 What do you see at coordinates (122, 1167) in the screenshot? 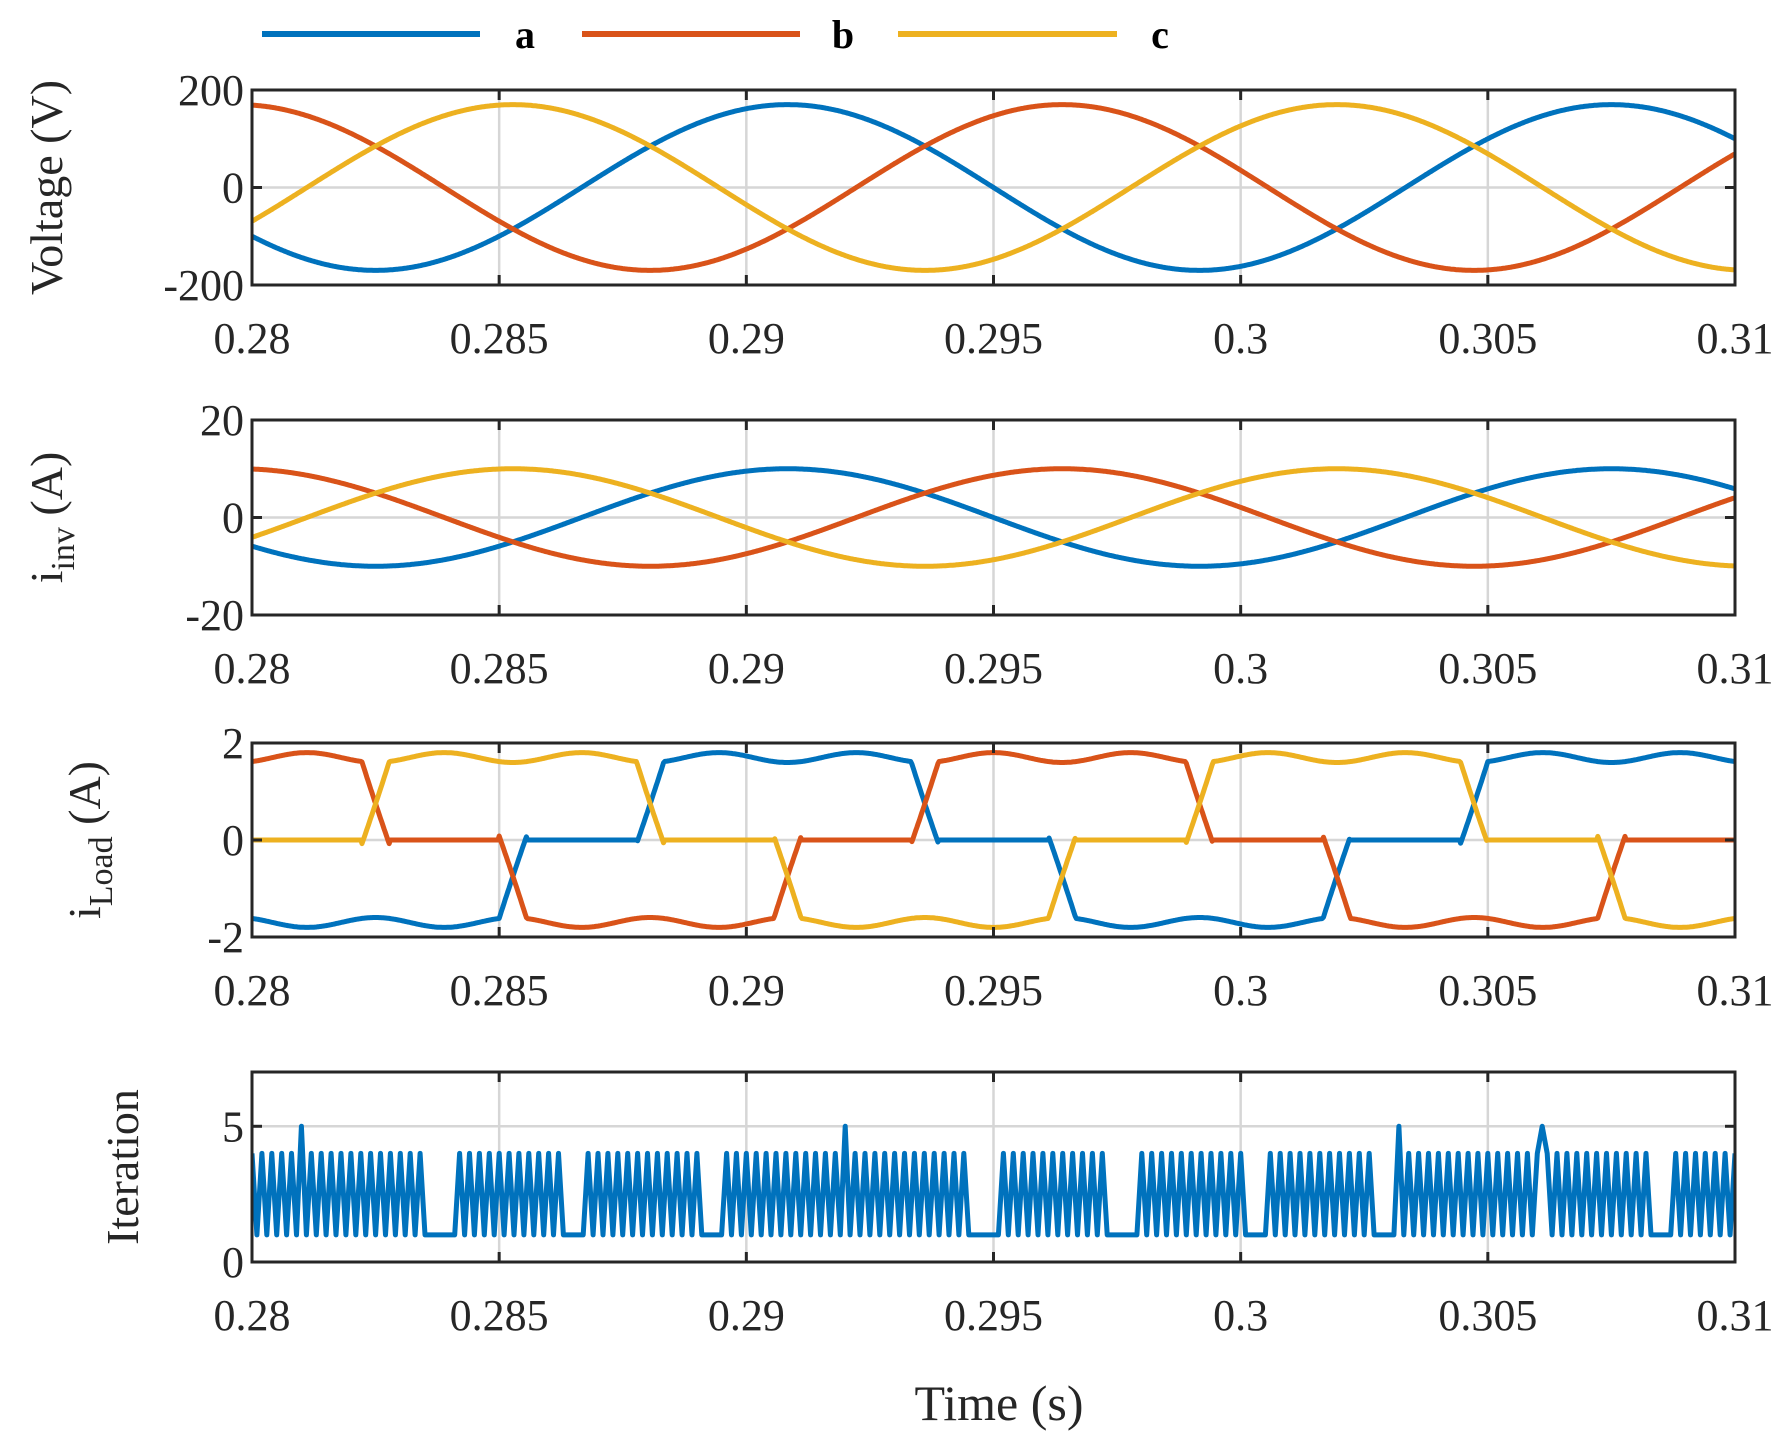
I see `y-axis-label: Iteration` at bounding box center [122, 1167].